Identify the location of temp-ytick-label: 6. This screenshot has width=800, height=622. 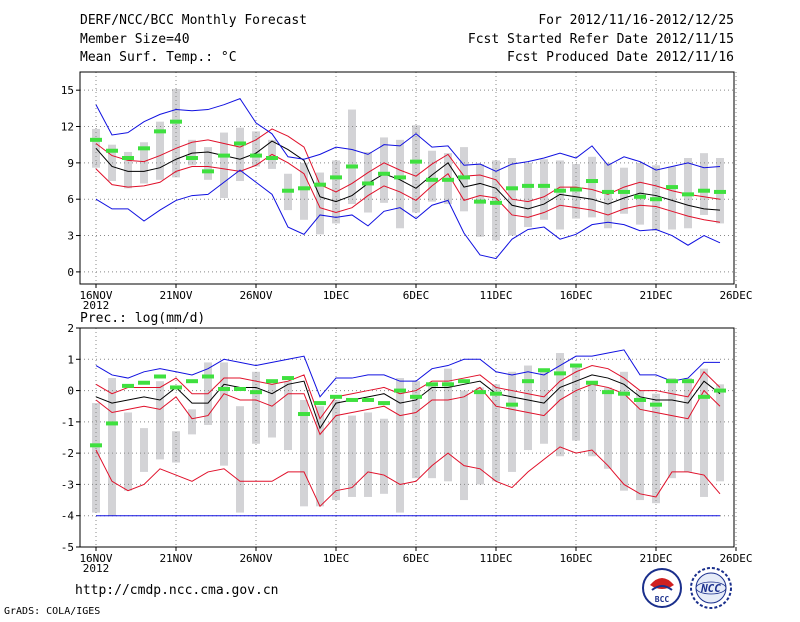
(70, 199).